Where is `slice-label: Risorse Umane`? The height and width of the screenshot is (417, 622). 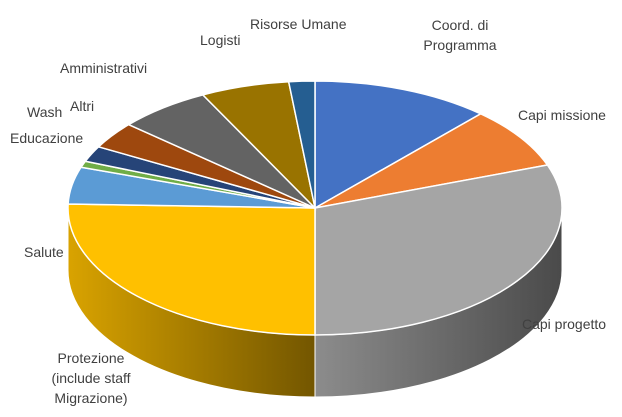
slice-label: Risorse Umane is located at coordinates (298, 24).